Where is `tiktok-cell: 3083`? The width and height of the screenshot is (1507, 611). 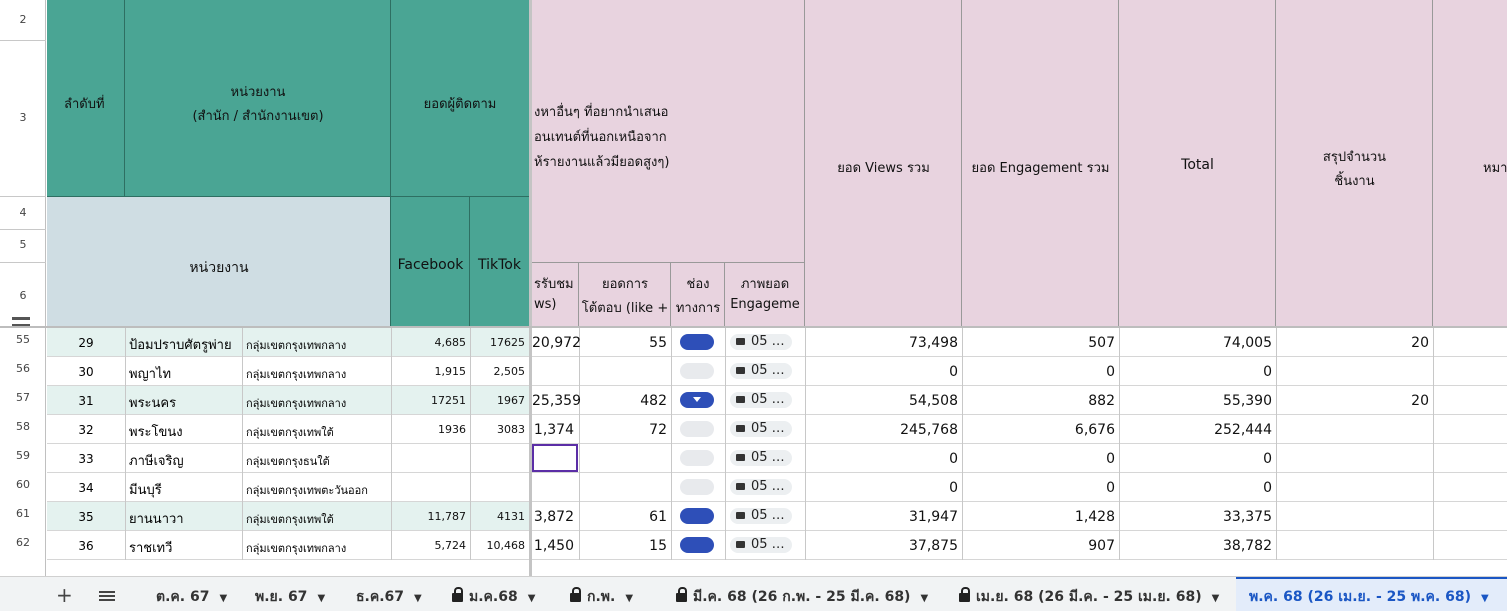 tiktok-cell: 3083 is located at coordinates (511, 429).